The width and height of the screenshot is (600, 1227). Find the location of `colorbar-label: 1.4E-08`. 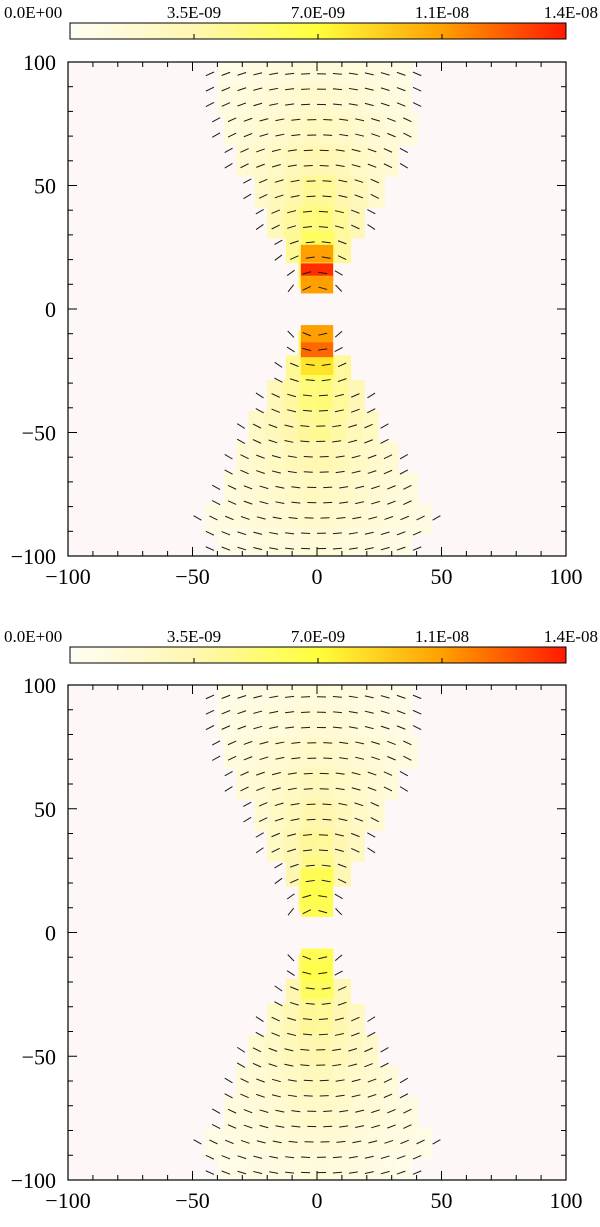

colorbar-label: 1.4E-08 is located at coordinates (571, 636).